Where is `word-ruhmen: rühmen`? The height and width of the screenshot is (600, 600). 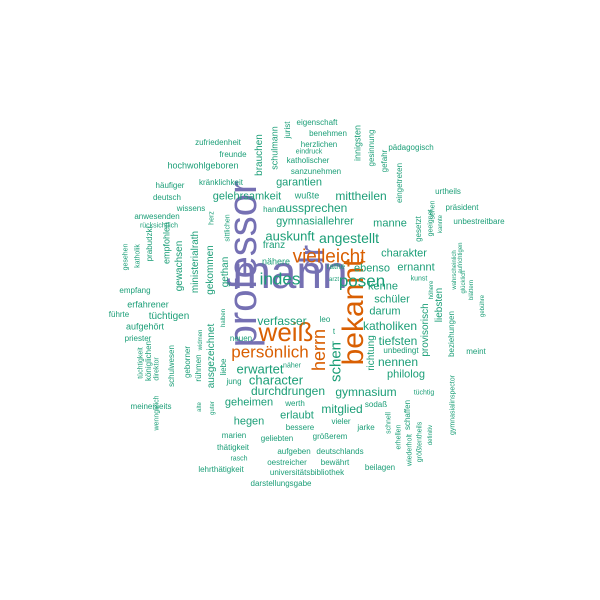
word-ruhmen: rühmen is located at coordinates (198, 368).